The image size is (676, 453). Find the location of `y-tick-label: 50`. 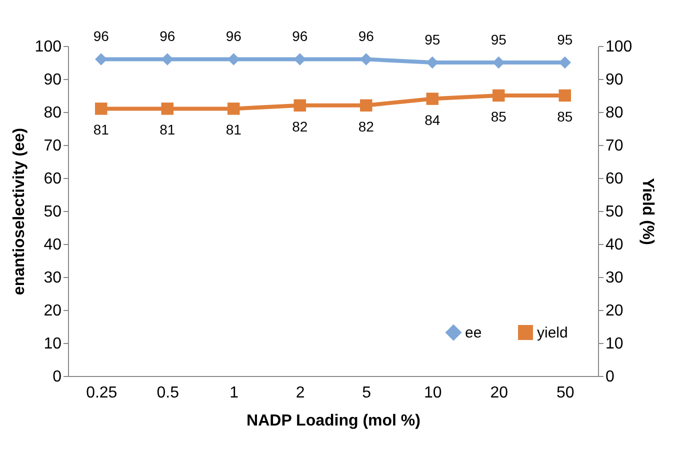

y-tick-label: 50 is located at coordinates (53, 212).